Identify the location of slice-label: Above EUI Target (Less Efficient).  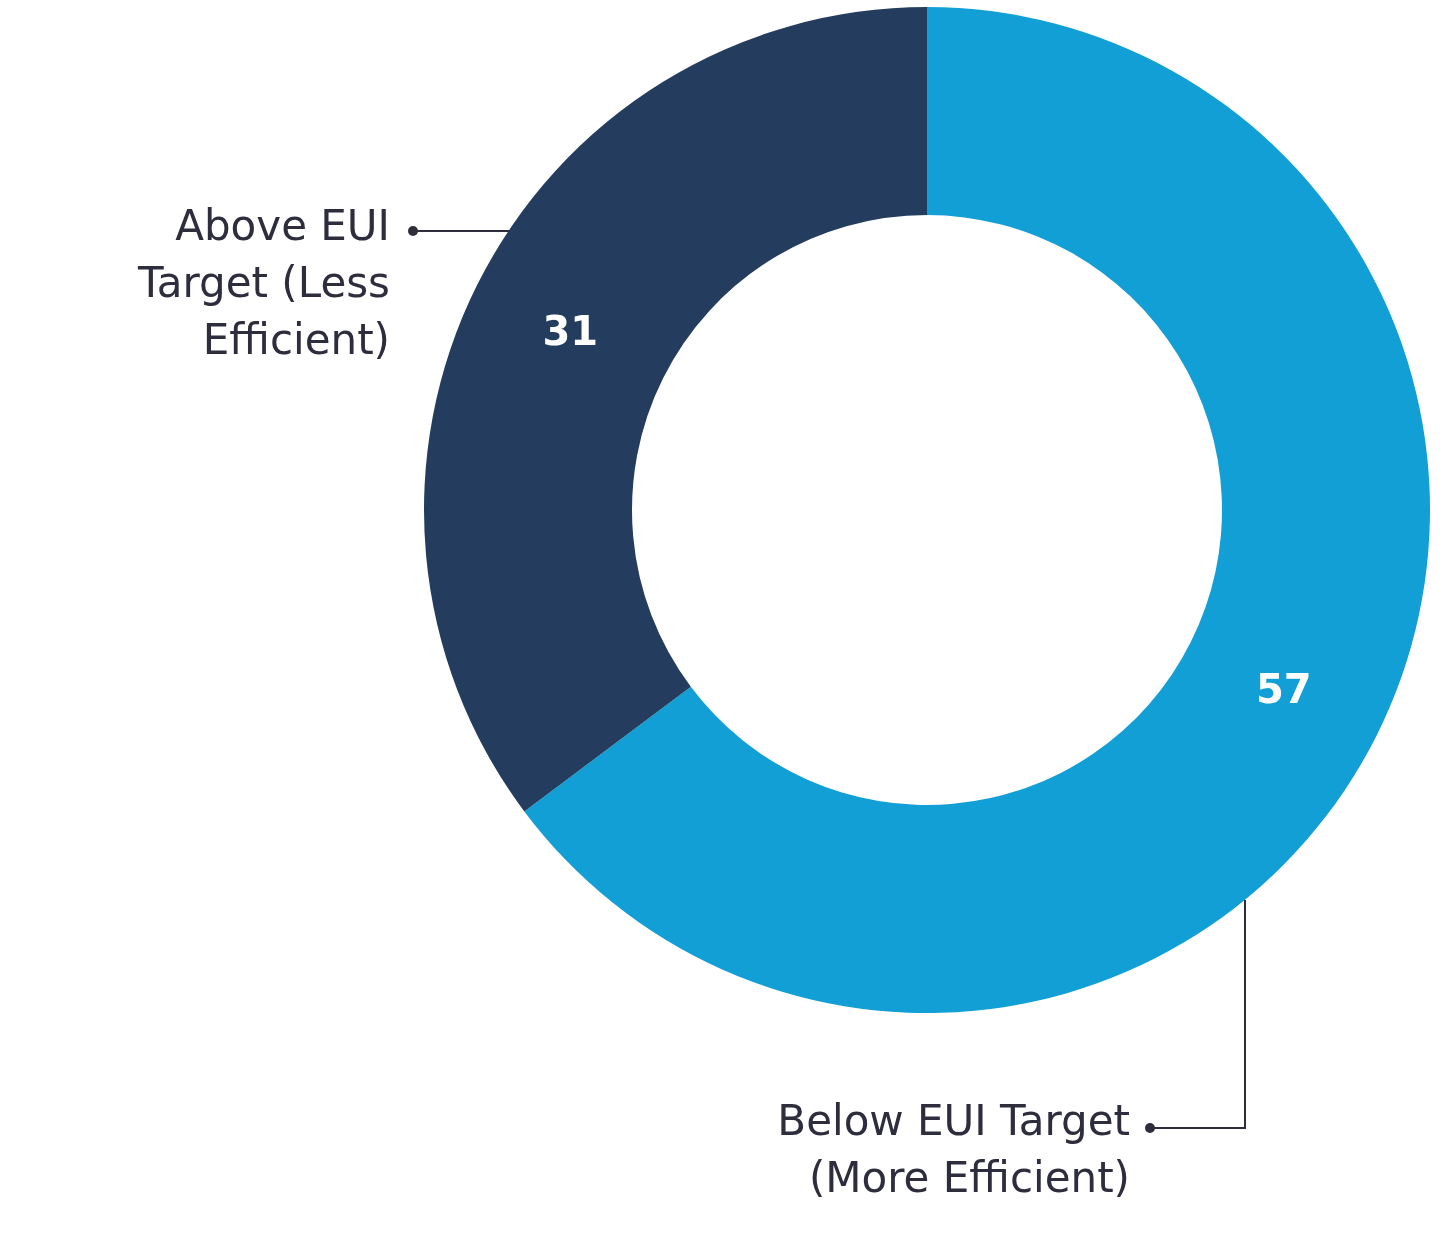
(263, 282).